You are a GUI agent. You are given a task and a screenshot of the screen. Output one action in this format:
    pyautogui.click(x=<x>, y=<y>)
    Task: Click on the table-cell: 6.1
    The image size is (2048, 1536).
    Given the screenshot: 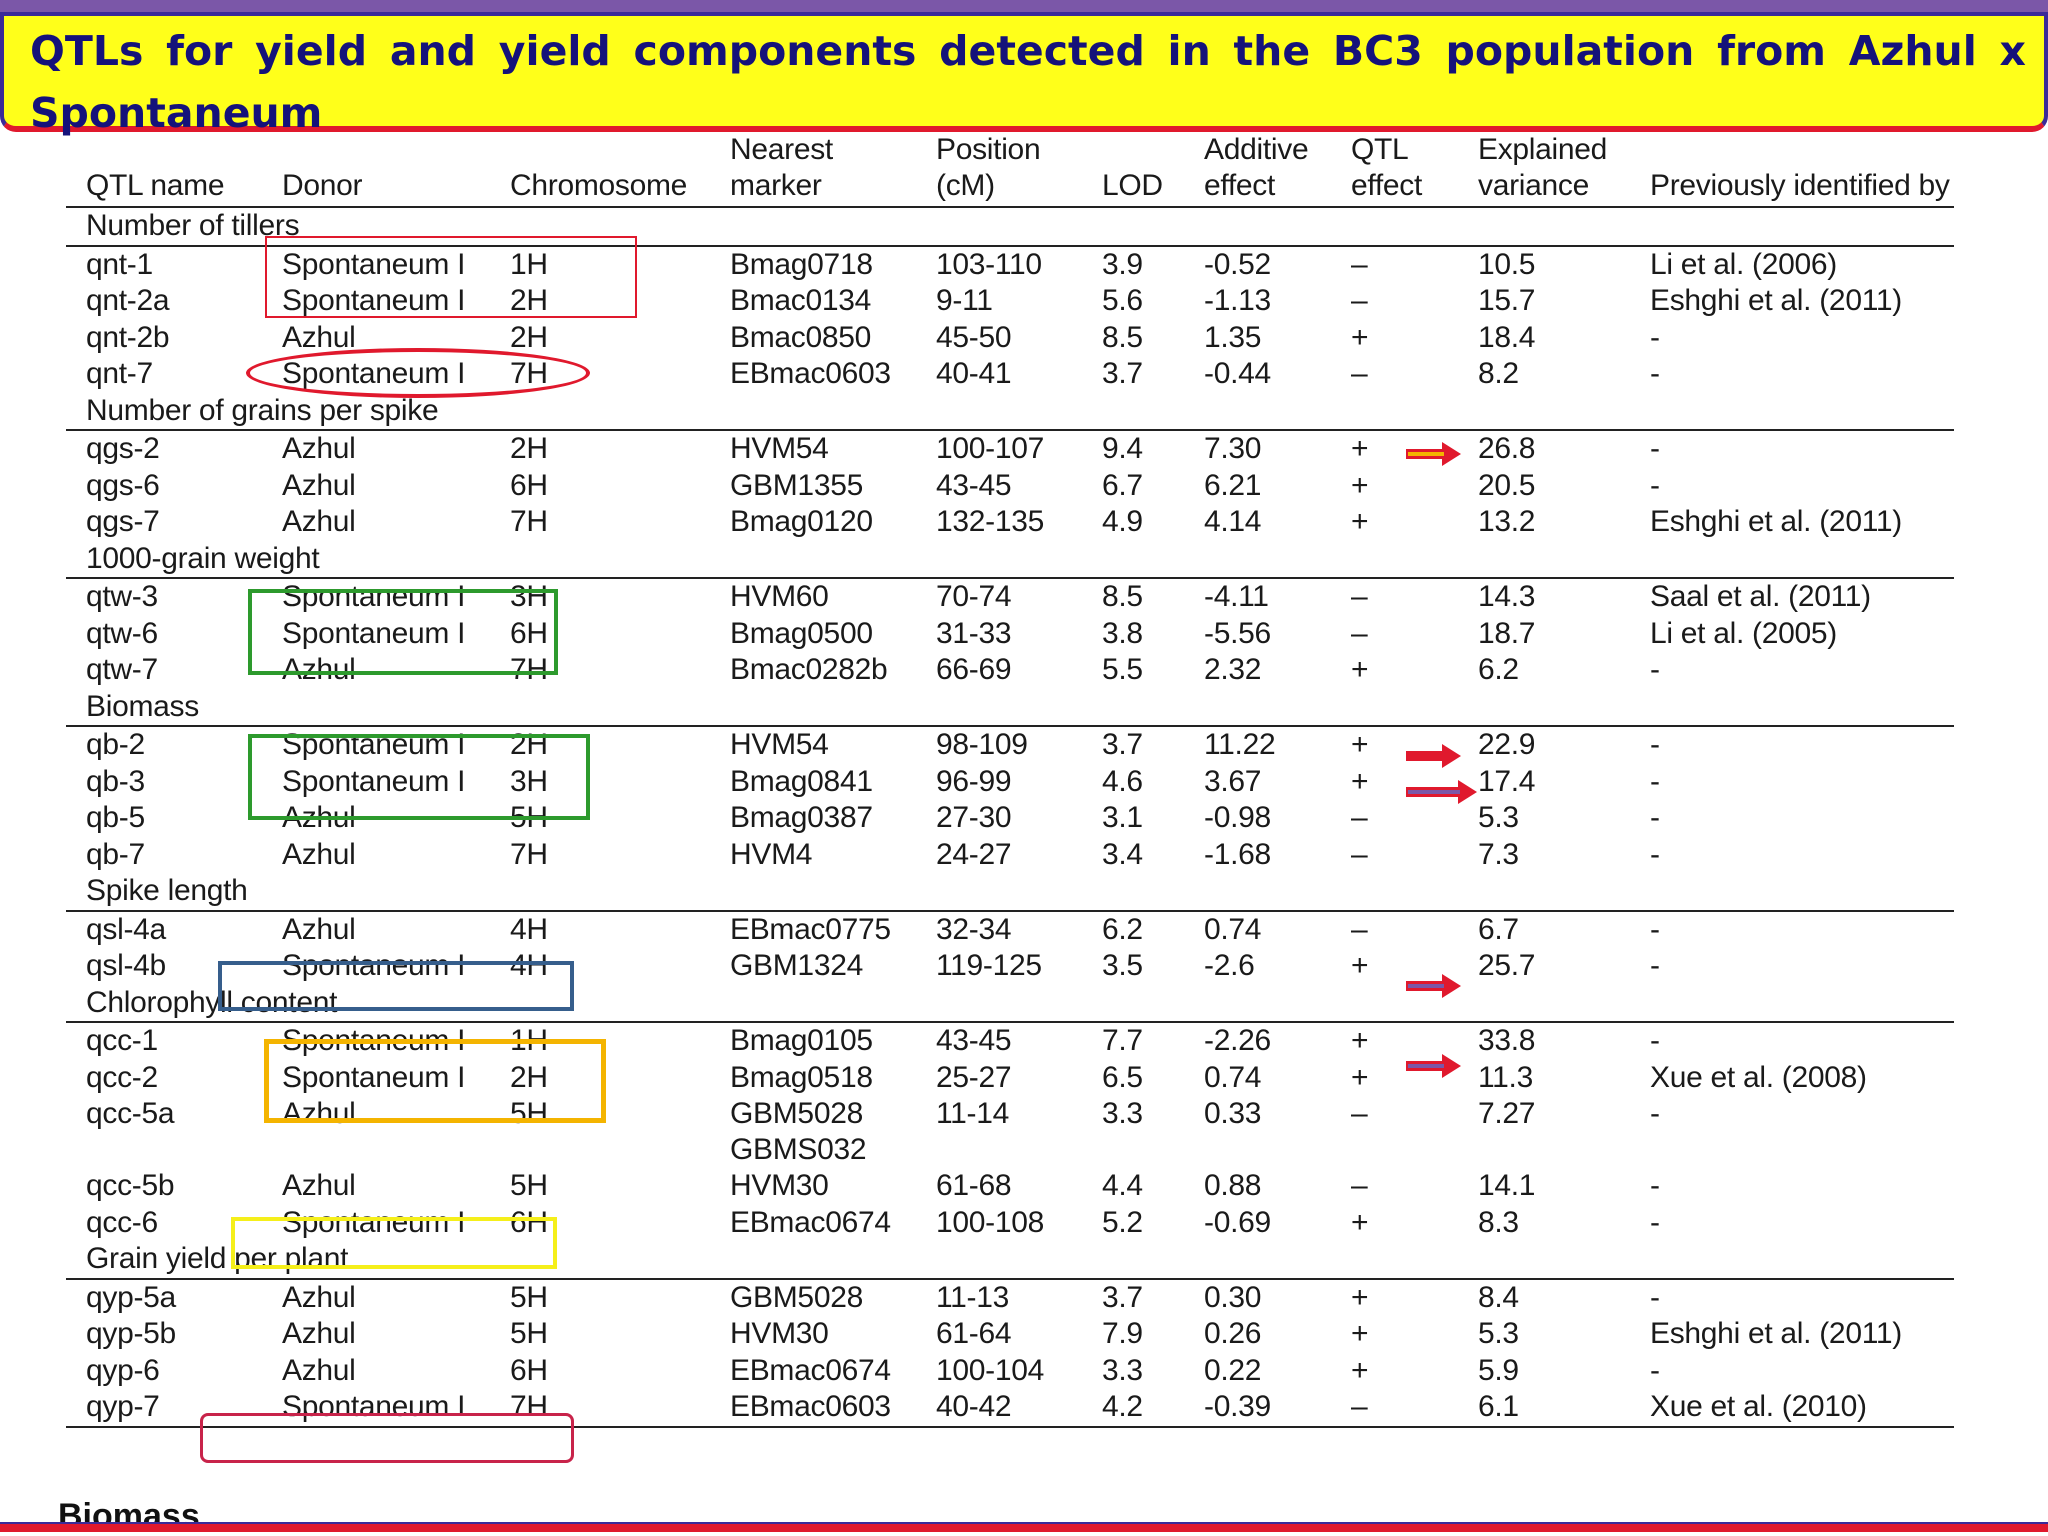 What is the action you would take?
    pyautogui.click(x=1544, y=1408)
    